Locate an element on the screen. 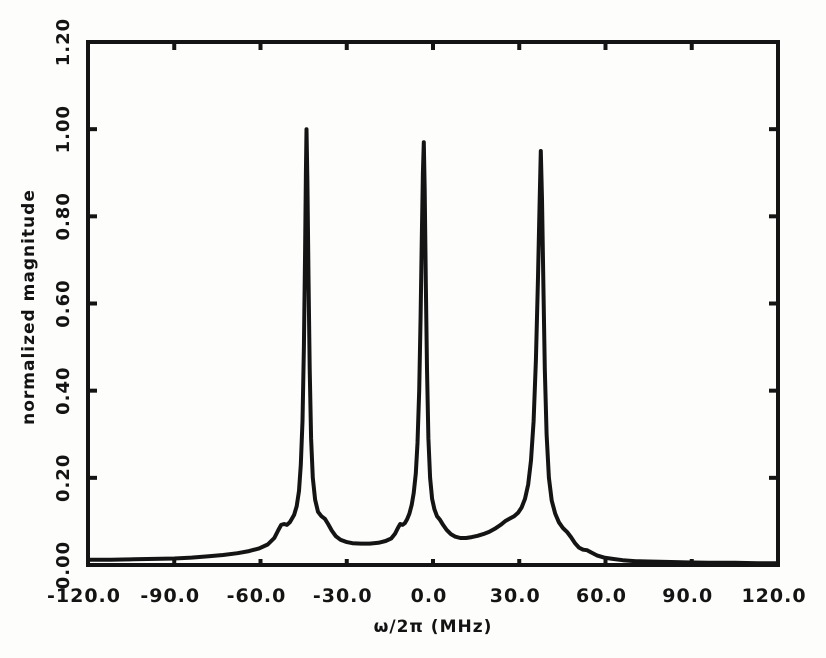  x-tick-label: 120.0 is located at coordinates (773, 596).